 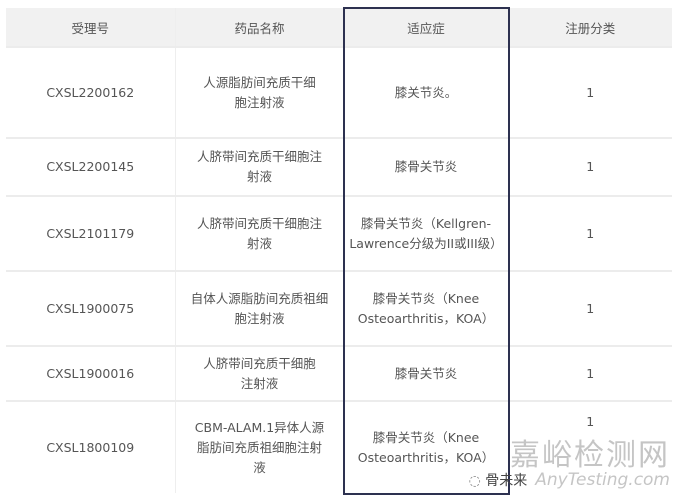 What do you see at coordinates (90, 166) in the screenshot?
I see `acceptance-no: CXSL2200145` at bounding box center [90, 166].